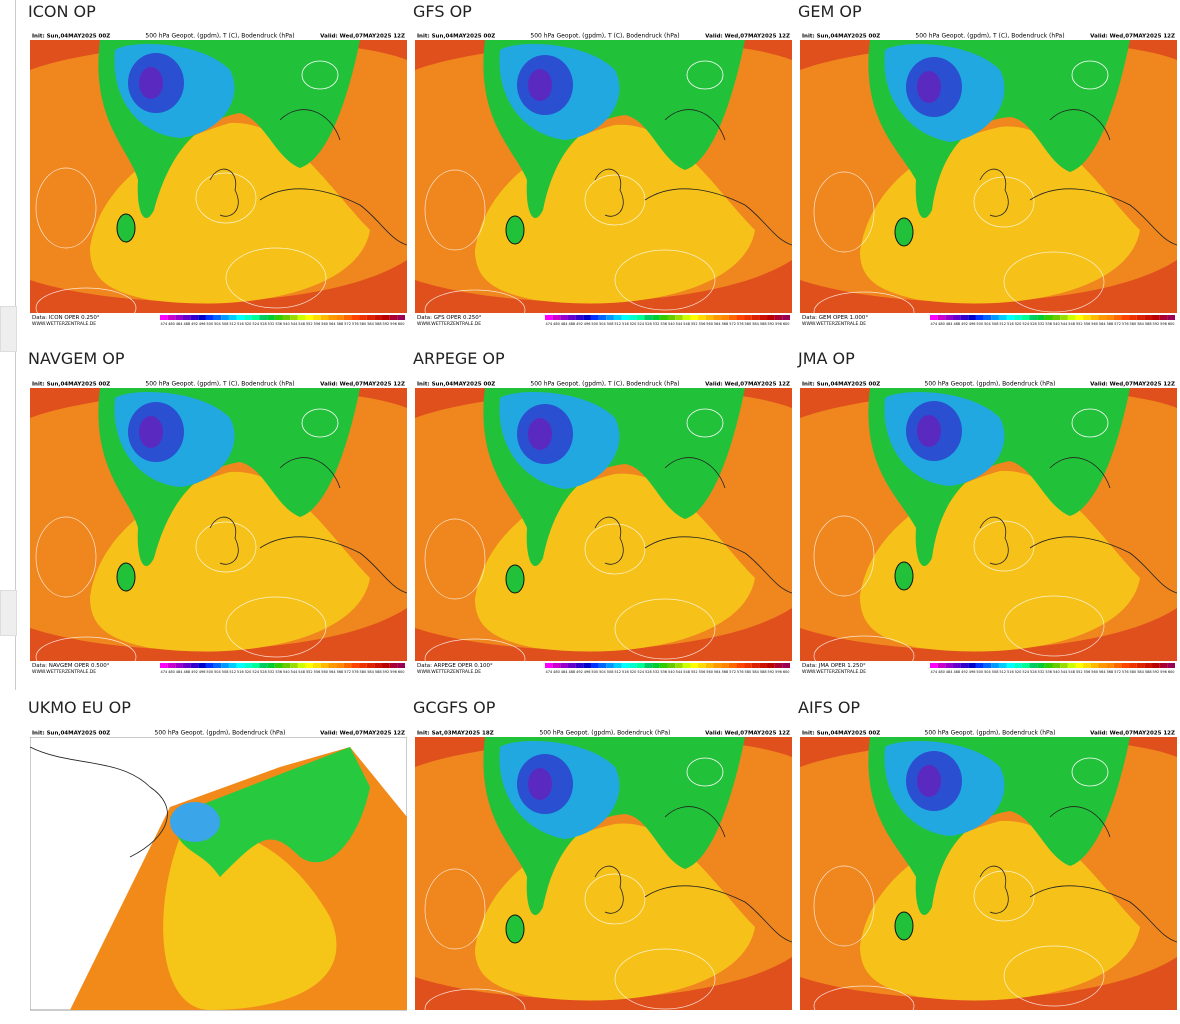  What do you see at coordinates (209, 672) in the screenshot?
I see `colorbar-label: 500` at bounding box center [209, 672].